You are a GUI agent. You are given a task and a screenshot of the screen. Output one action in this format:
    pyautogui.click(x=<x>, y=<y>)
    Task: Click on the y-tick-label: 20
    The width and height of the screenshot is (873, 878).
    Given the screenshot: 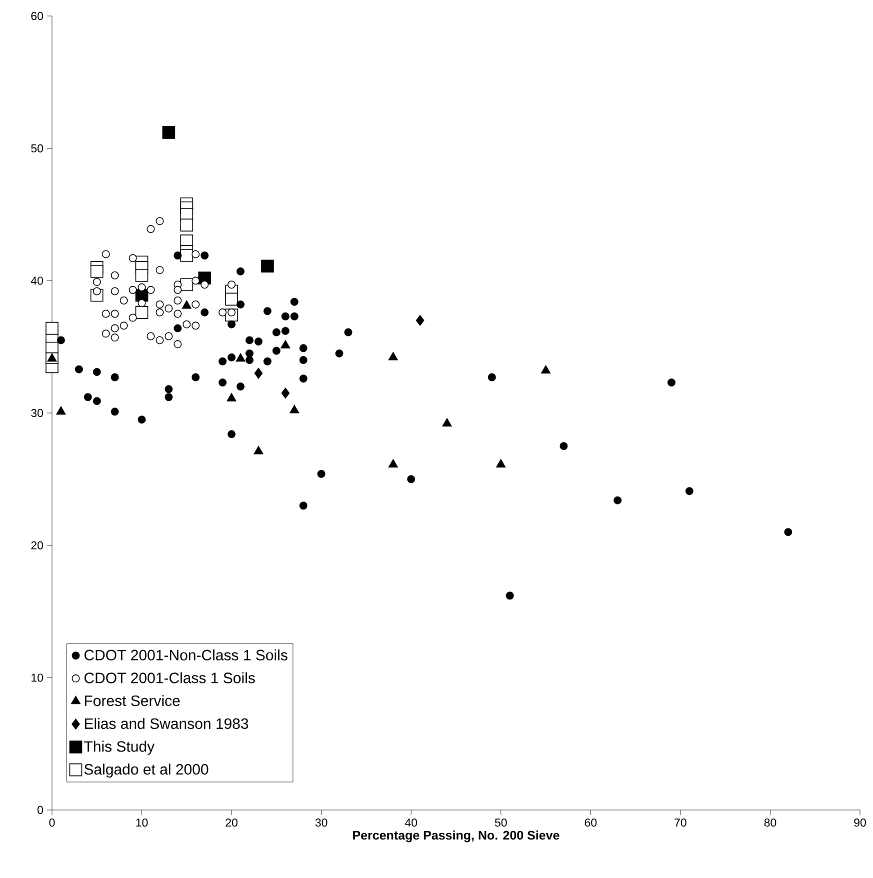 What is the action you would take?
    pyautogui.click(x=37, y=545)
    